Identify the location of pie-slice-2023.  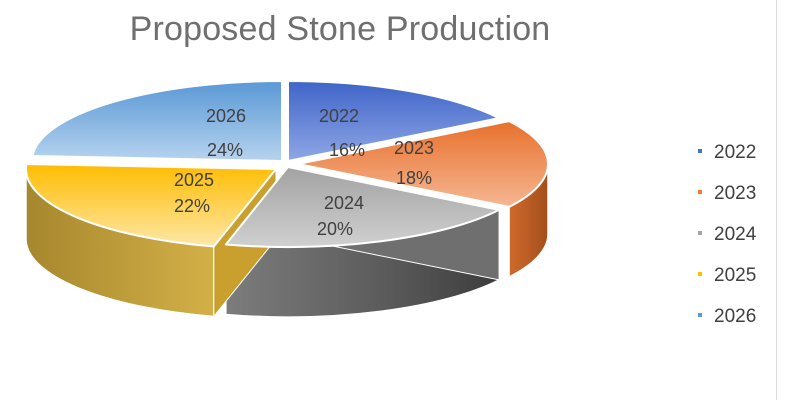
(423, 164).